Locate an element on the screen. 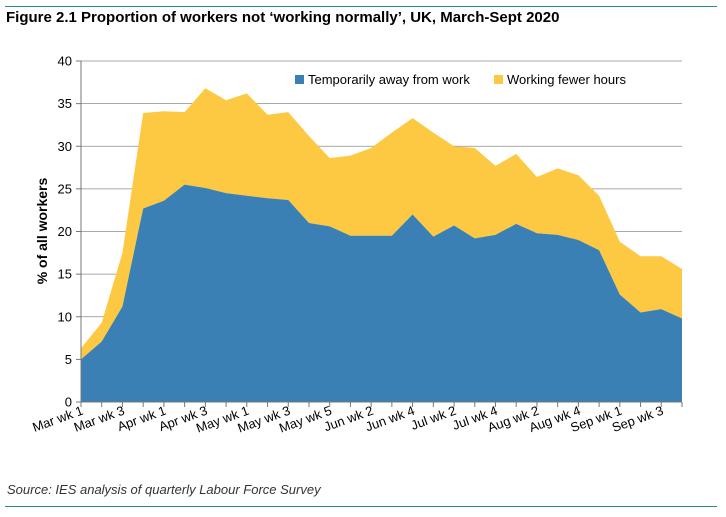 The width and height of the screenshot is (726, 517). y-tick-label: 15 is located at coordinates (65, 274).